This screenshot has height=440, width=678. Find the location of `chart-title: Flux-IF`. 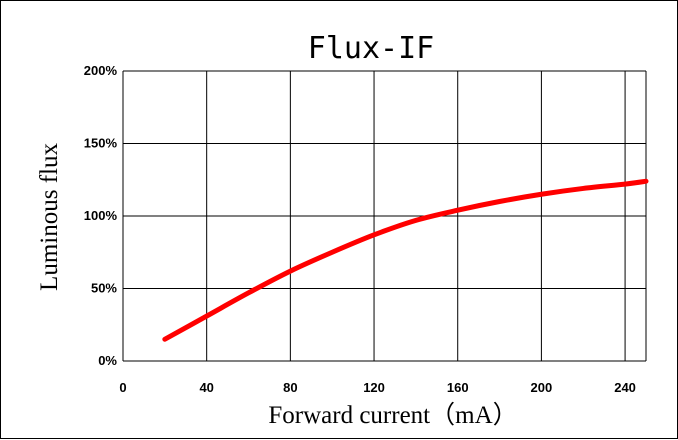

chart-title: Flux-IF is located at coordinates (371, 48).